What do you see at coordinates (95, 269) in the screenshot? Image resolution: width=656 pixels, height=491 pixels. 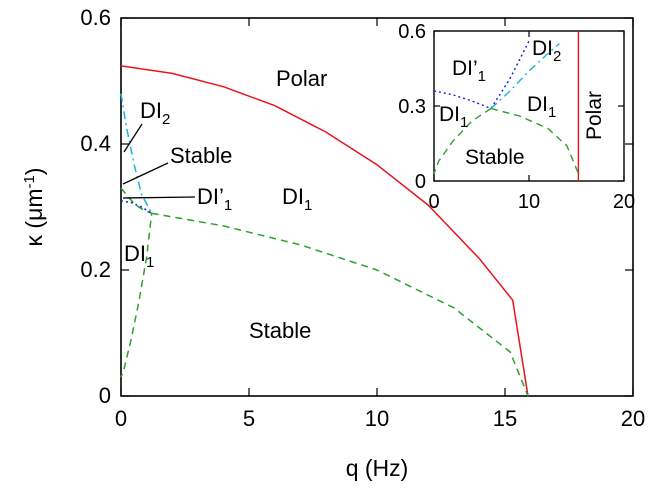 I see `main-y-tick-label: 0.2` at bounding box center [95, 269].